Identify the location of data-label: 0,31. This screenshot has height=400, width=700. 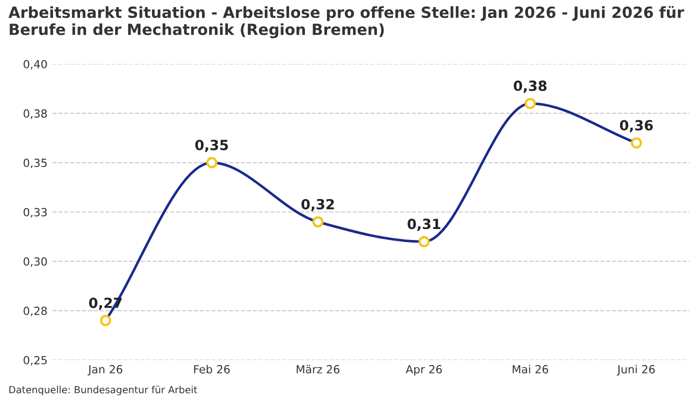
(424, 224).